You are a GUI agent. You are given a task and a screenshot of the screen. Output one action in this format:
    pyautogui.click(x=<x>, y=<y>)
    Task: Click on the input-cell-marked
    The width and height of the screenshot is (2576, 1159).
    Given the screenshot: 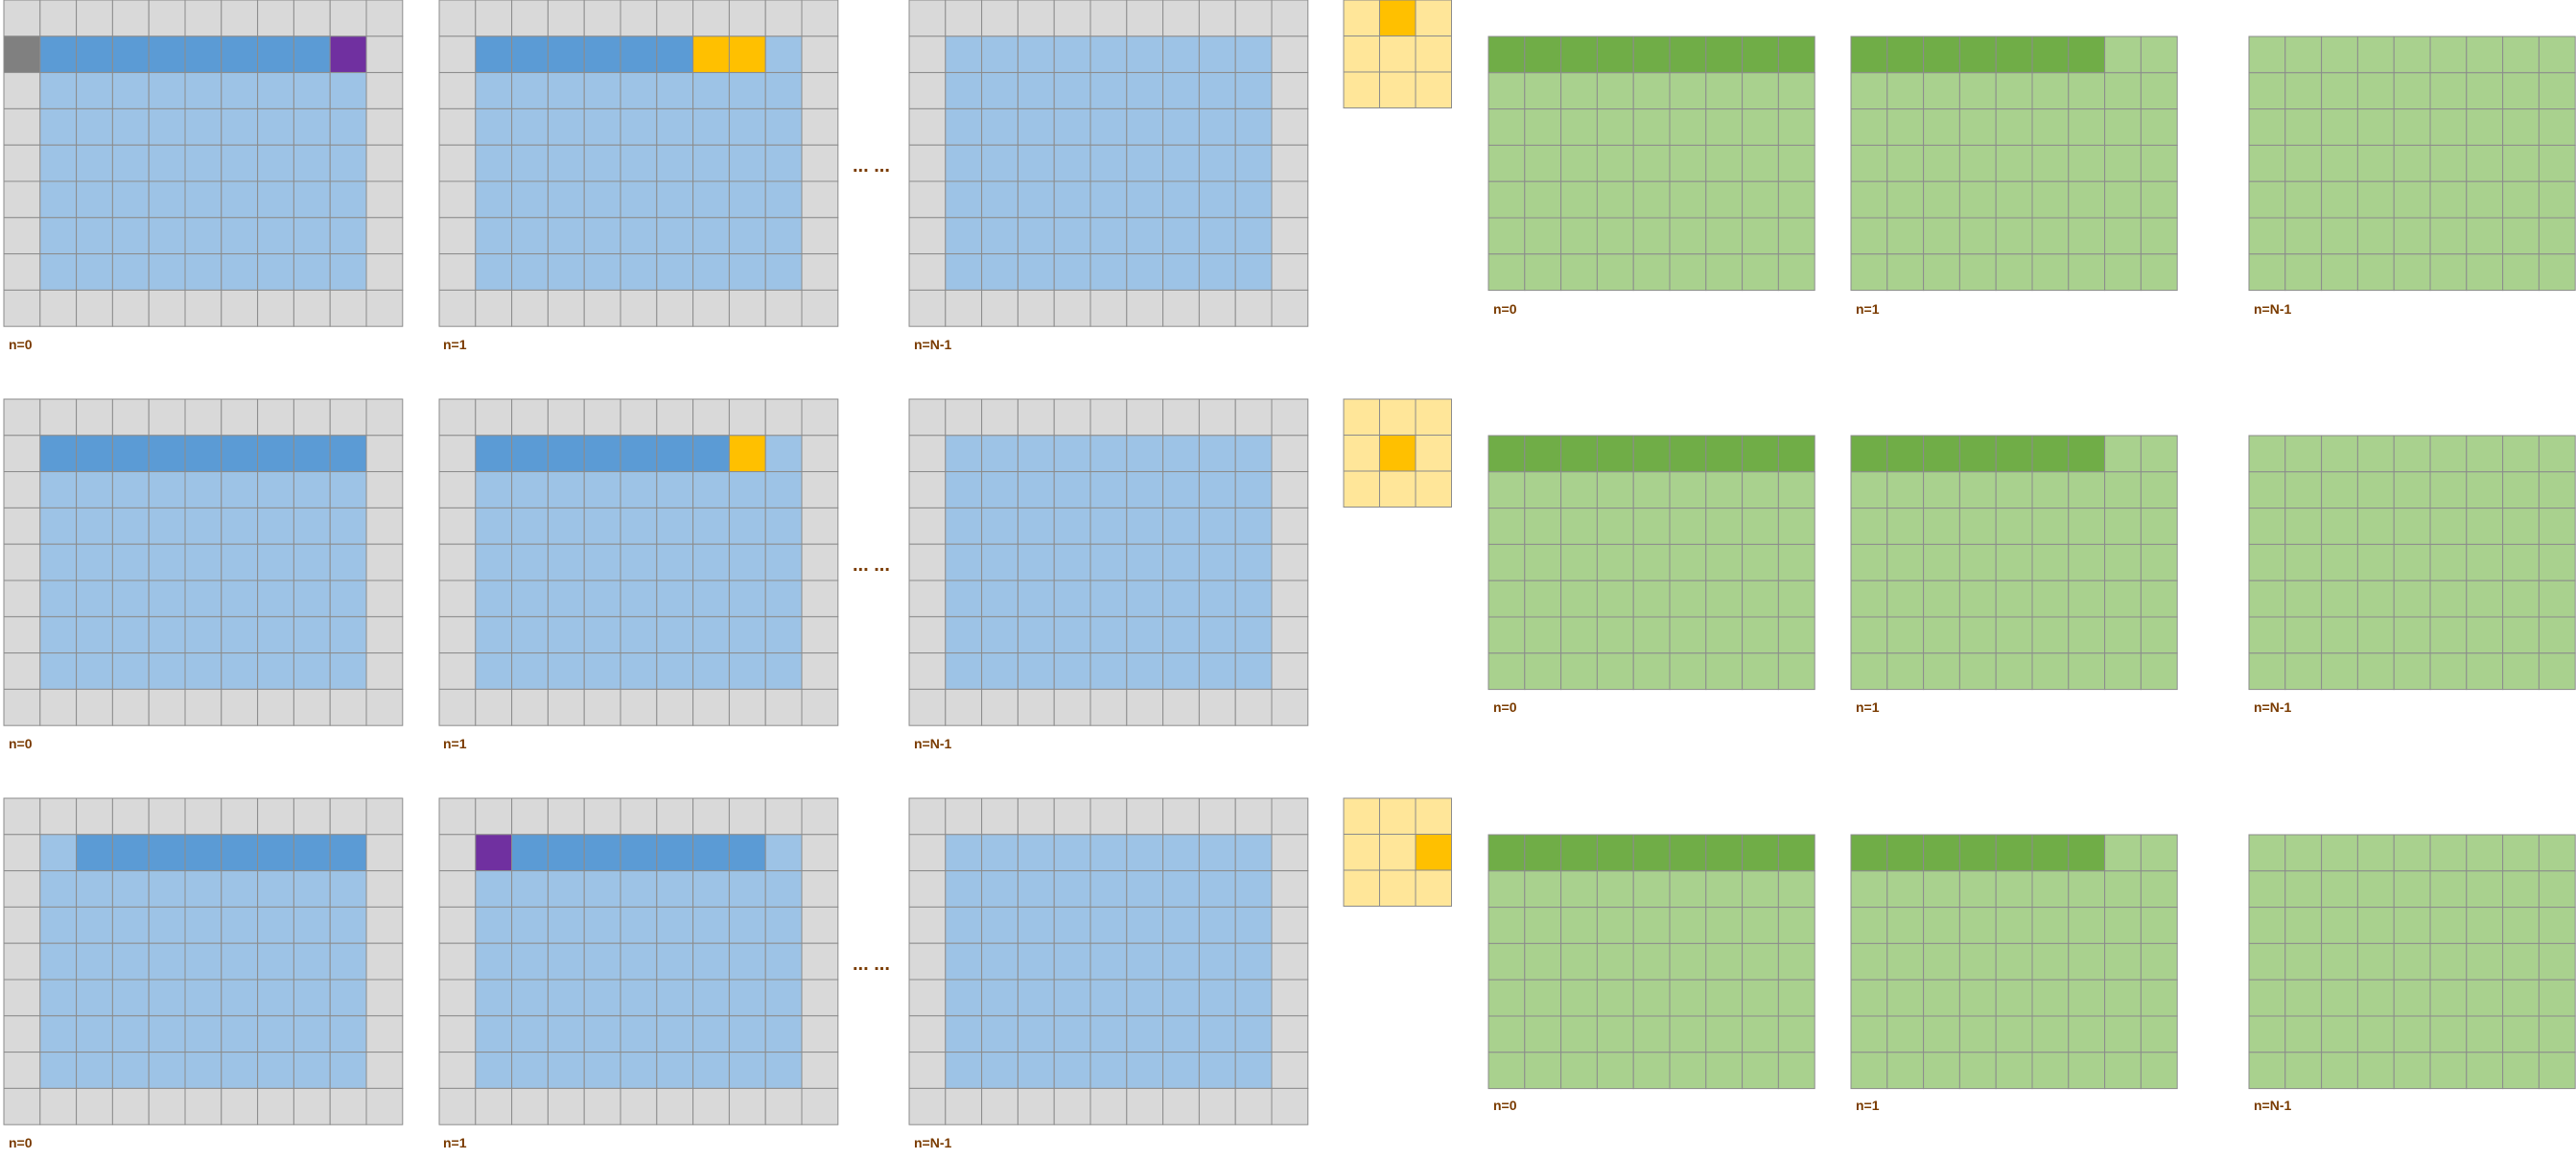 What is the action you would take?
    pyautogui.click(x=494, y=853)
    